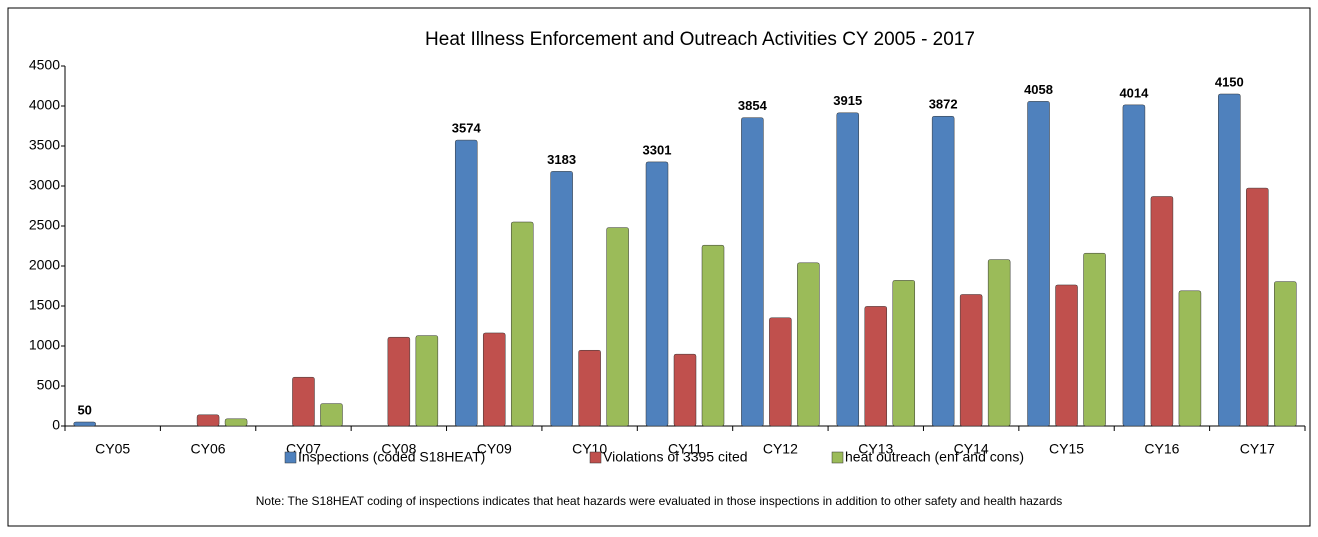  Describe the element at coordinates (49, 385) in the screenshot. I see `y-tick-label: 500` at that location.